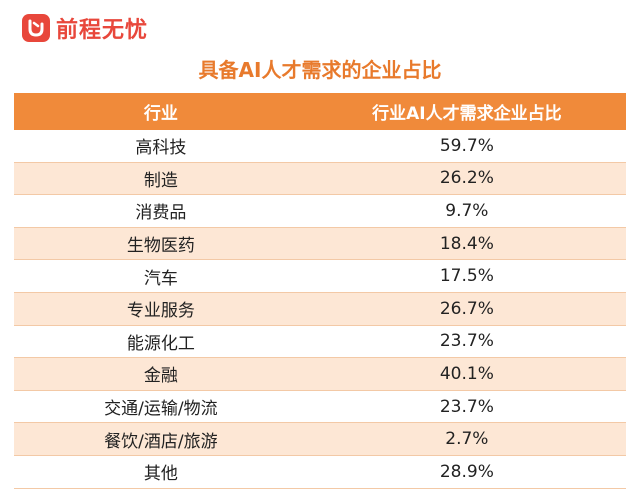  I want to click on share-cell: 26.7%, so click(466, 309).